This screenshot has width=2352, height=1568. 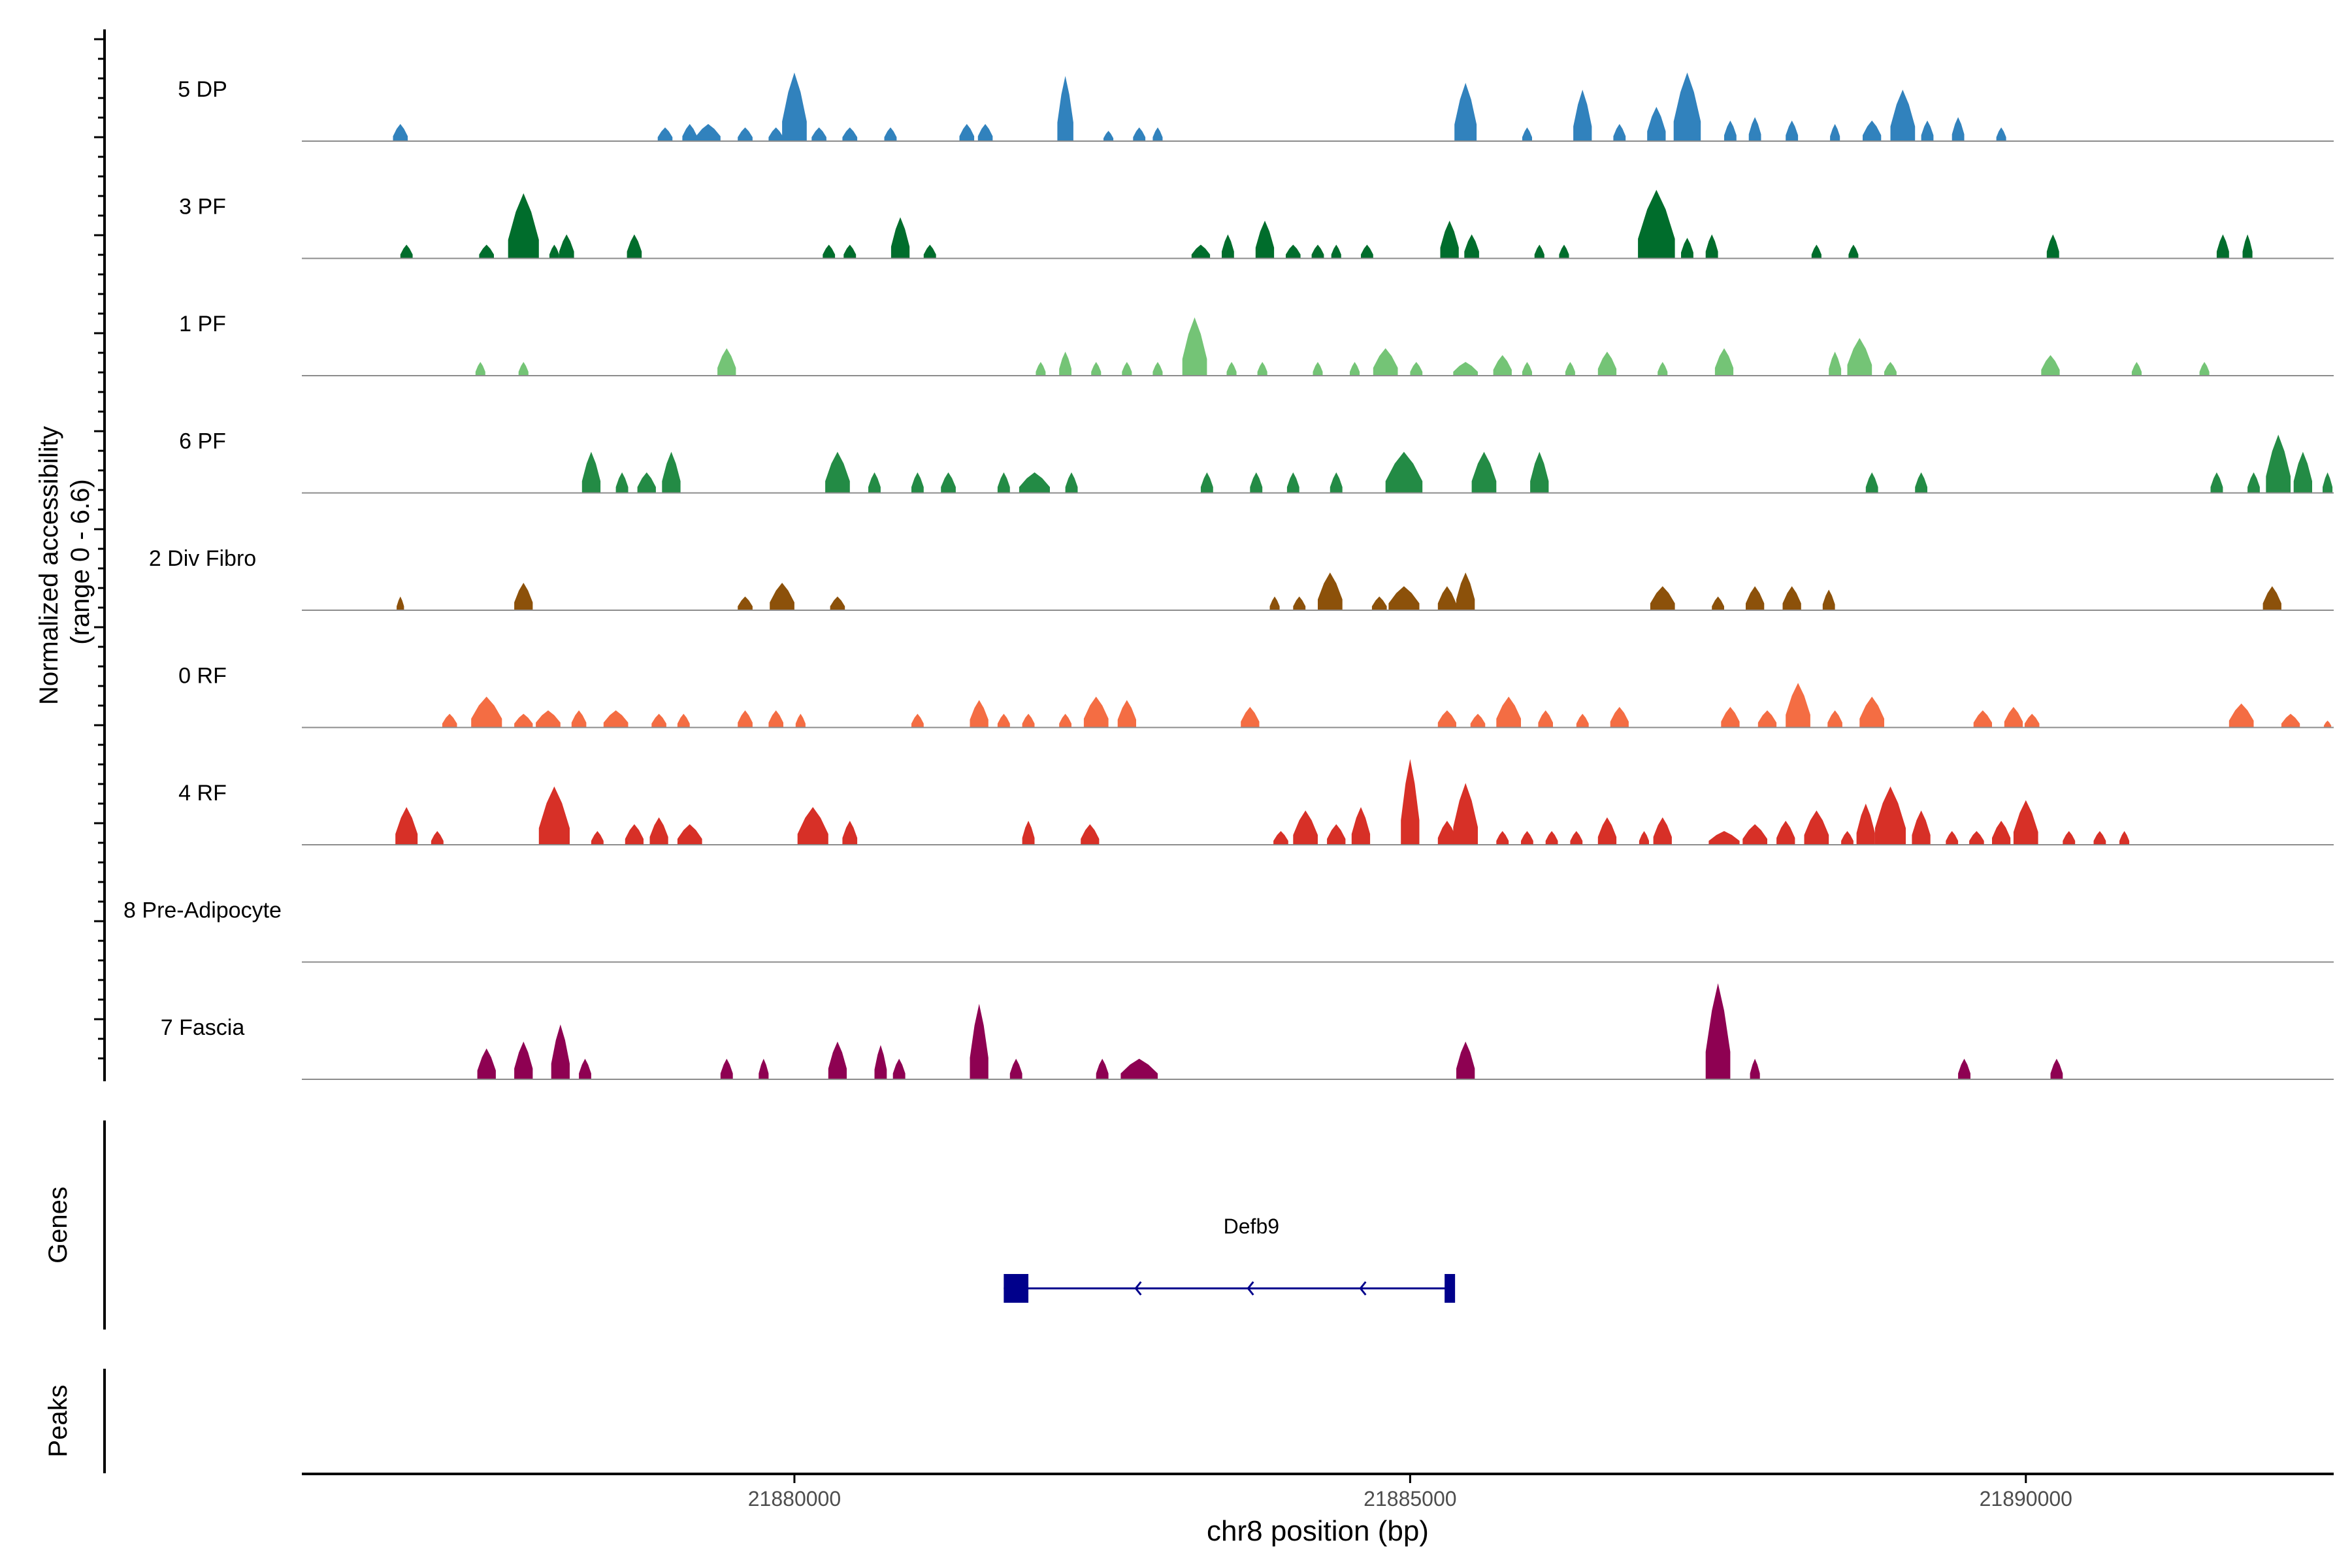 What do you see at coordinates (1410, 1499) in the screenshot?
I see `x-tick-label: 21885000` at bounding box center [1410, 1499].